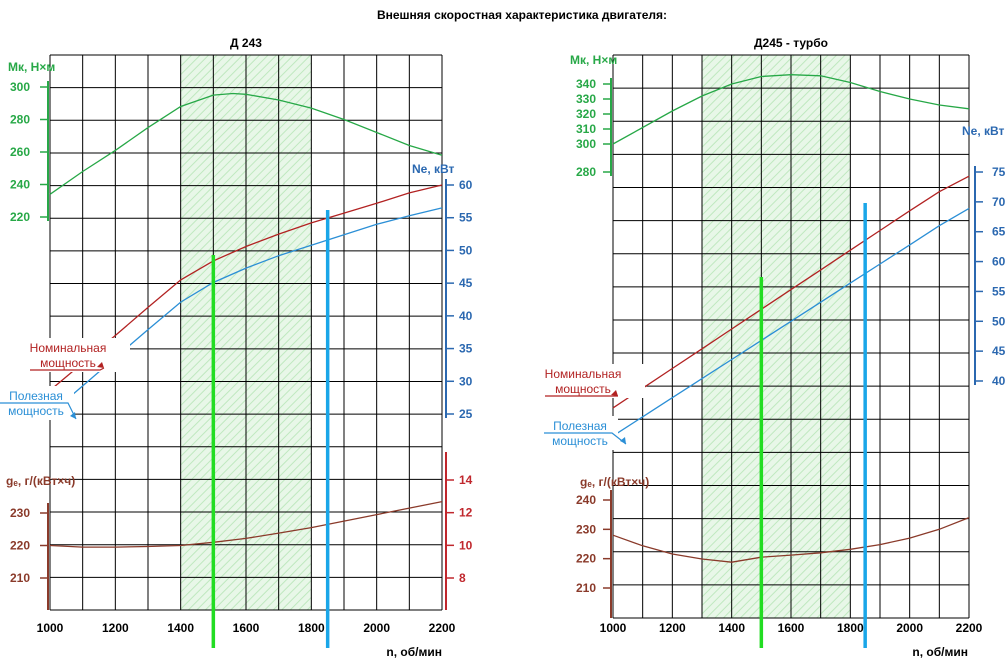 The image size is (1006, 662). Describe the element at coordinates (466, 480) in the screenshot. I see `hourly-tick-label: 14` at that location.